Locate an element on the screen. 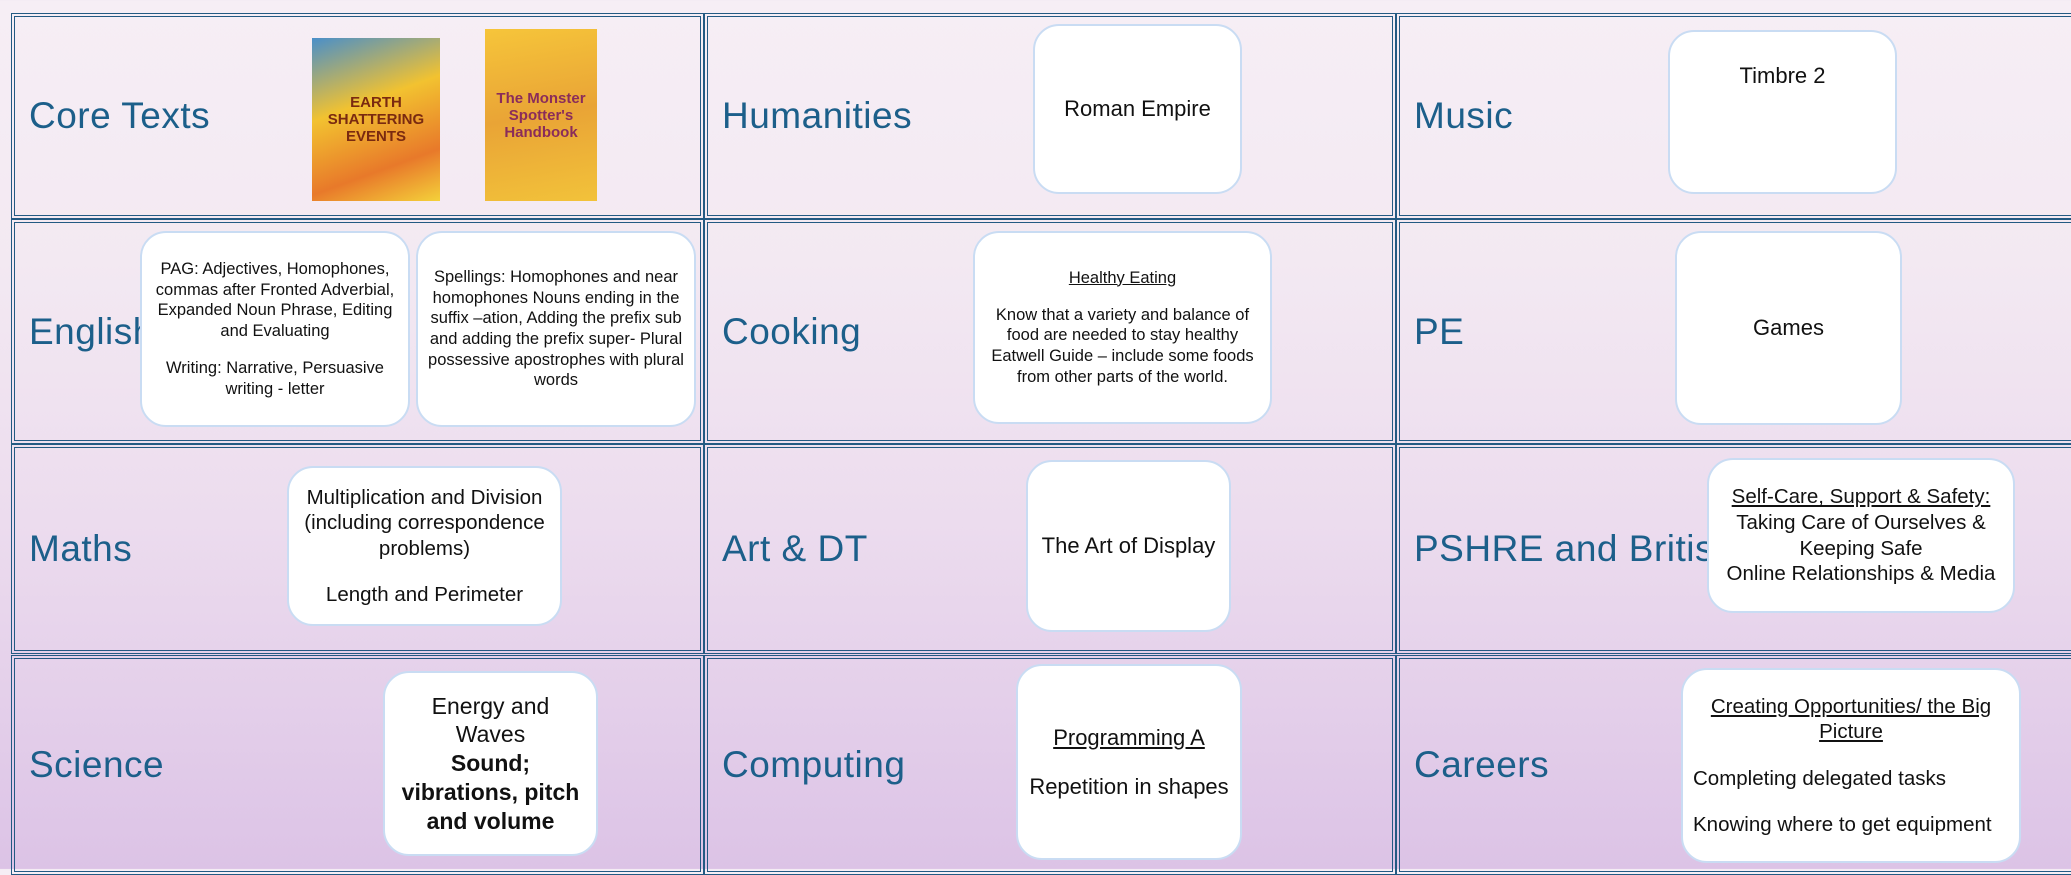  subject-cell: Music is located at coordinates (1733, 116).